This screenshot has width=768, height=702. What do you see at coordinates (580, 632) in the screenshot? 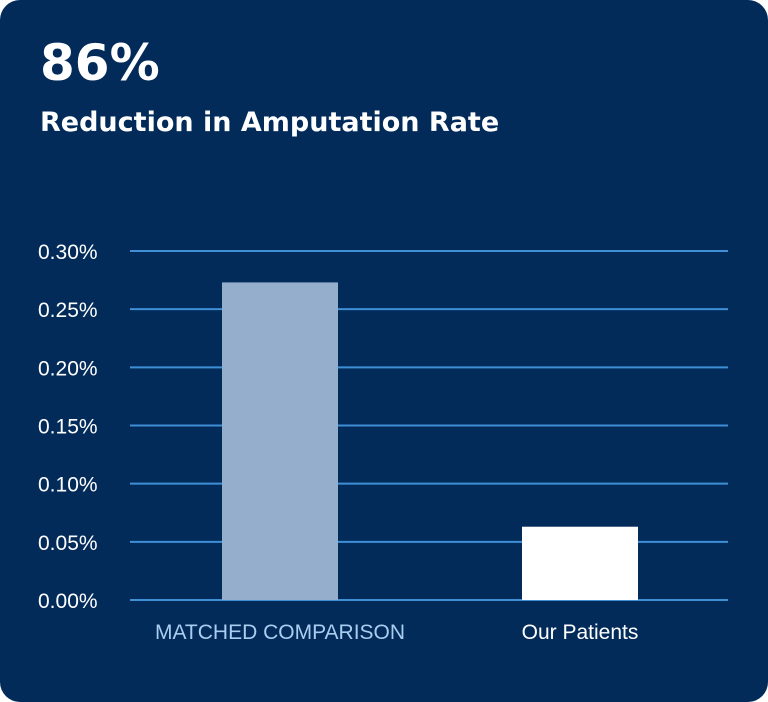
I see `category-label-our-patients: Our Patients` at bounding box center [580, 632].